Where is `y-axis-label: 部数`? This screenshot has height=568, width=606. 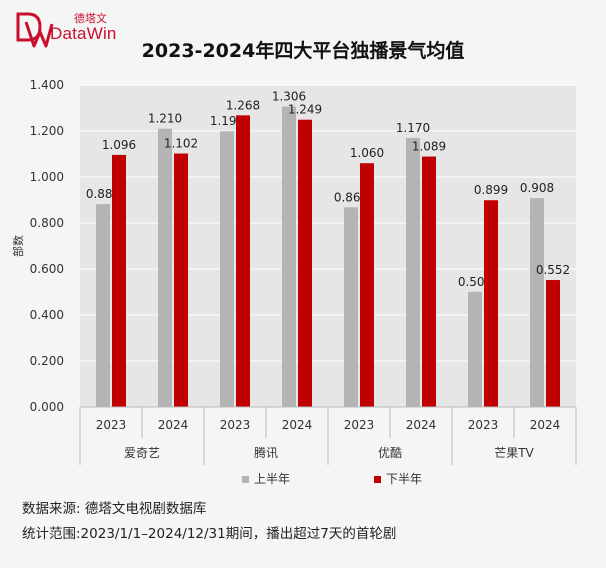 y-axis-label: 部数 is located at coordinates (18, 246).